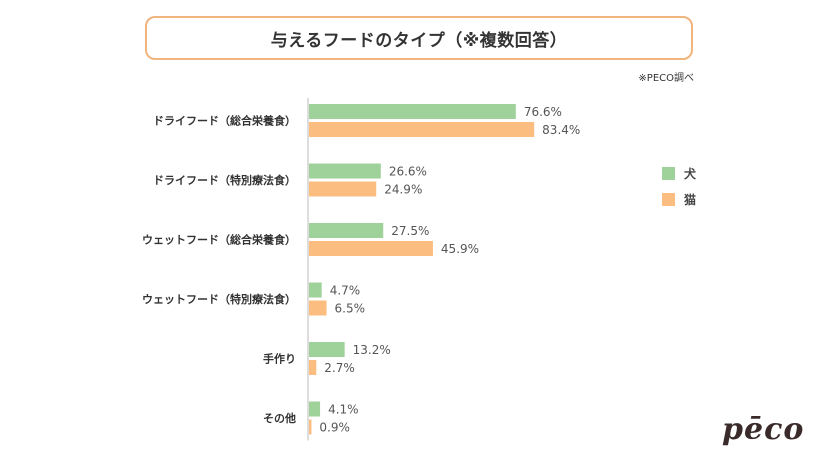  I want to click on category-label: その他, so click(279, 418).